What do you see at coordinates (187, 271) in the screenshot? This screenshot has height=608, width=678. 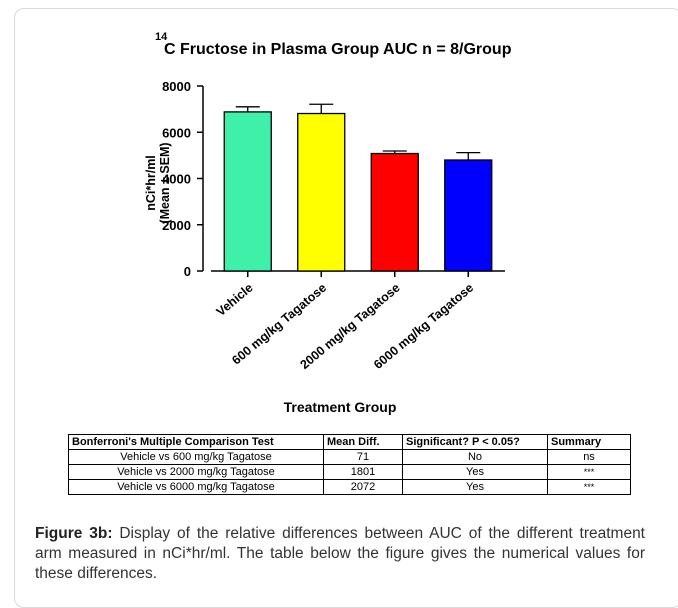 I see `y-tick-label: 0` at bounding box center [187, 271].